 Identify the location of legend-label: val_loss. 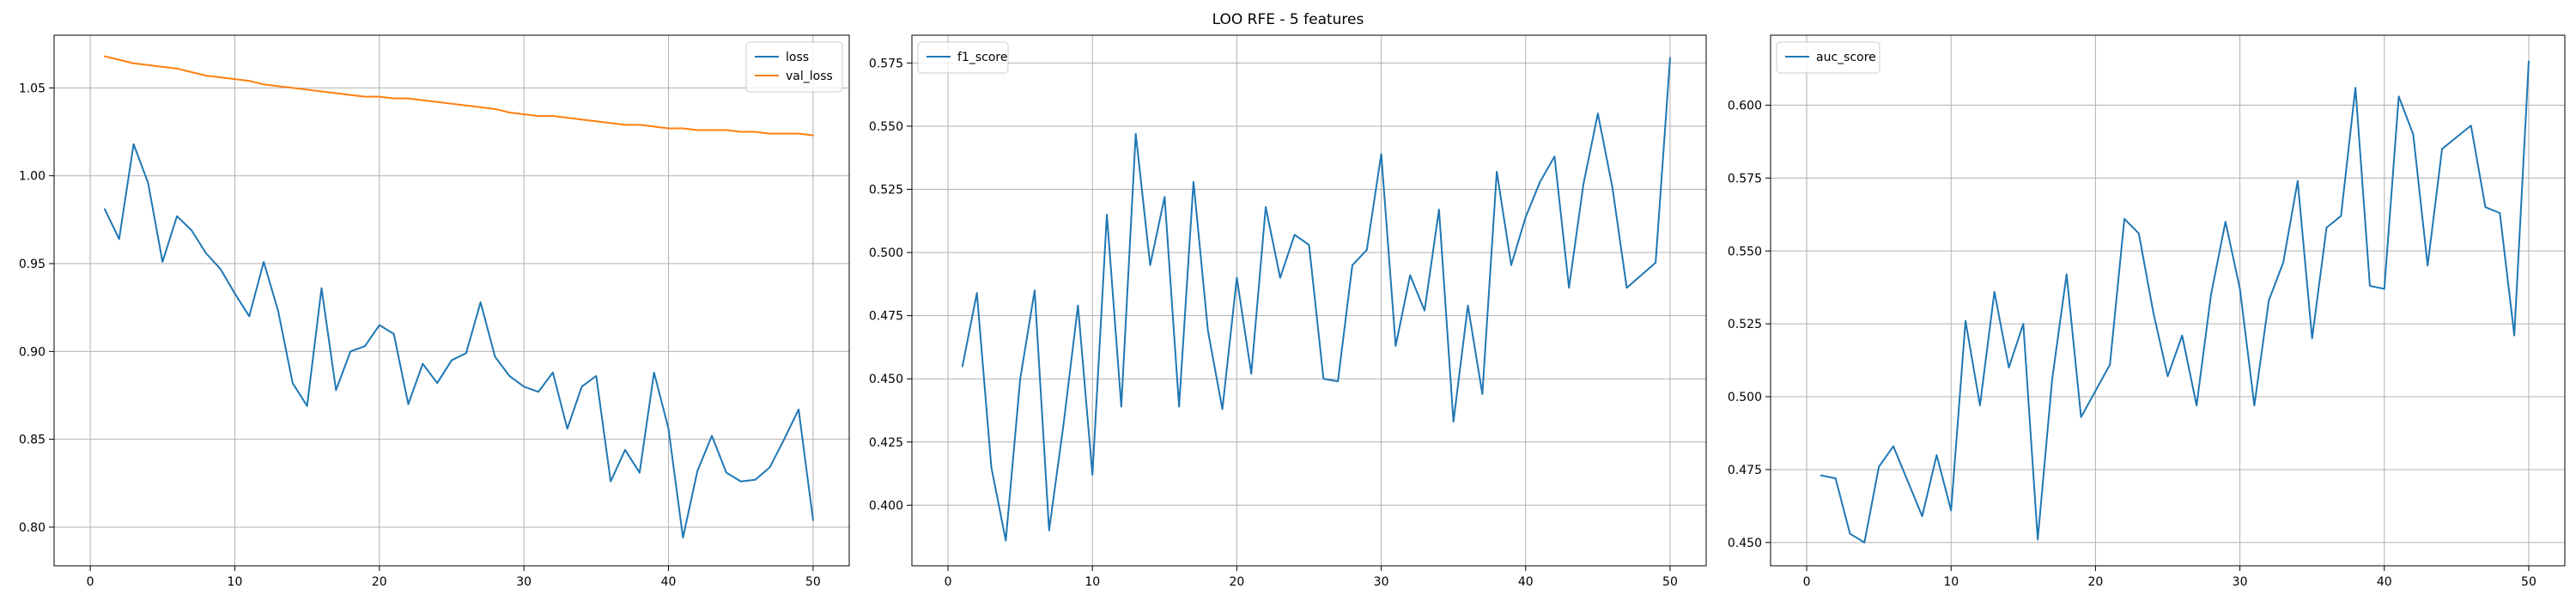
(810, 76).